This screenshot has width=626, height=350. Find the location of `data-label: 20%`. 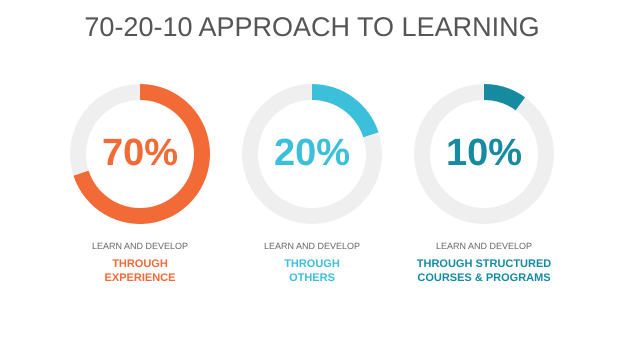

data-label: 20% is located at coordinates (312, 153).